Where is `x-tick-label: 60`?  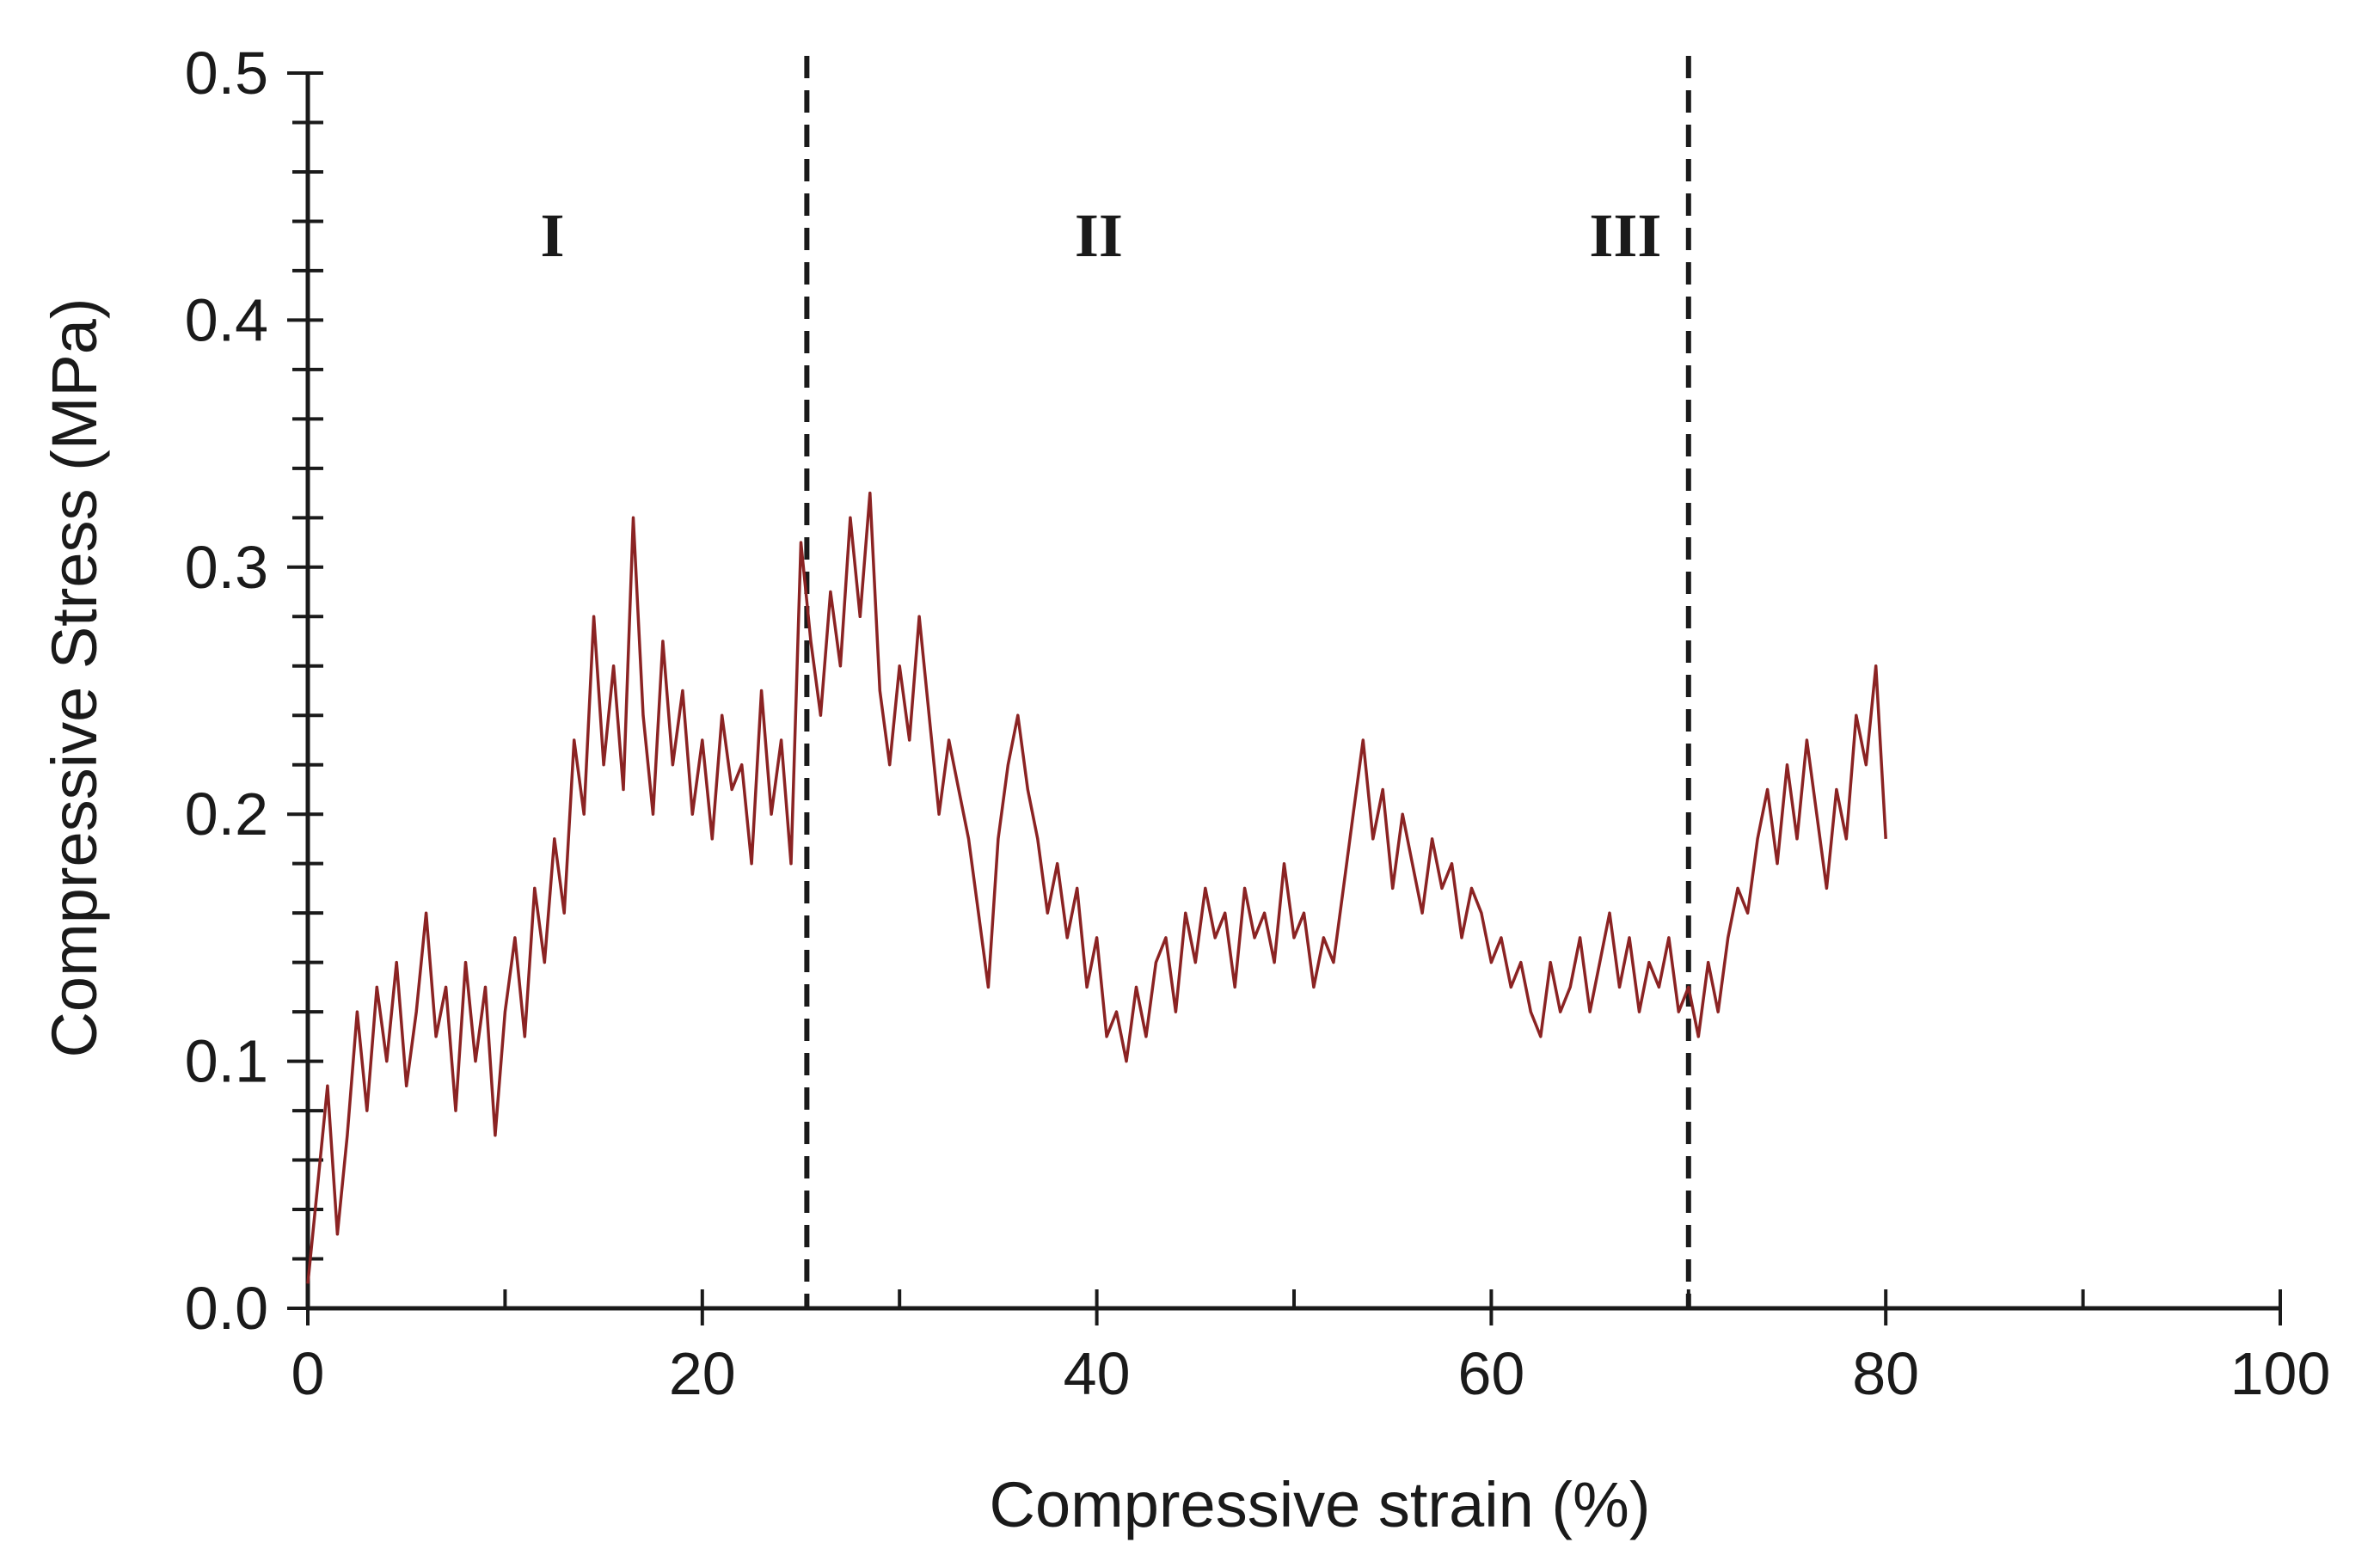 x-tick-label: 60 is located at coordinates (1491, 1373).